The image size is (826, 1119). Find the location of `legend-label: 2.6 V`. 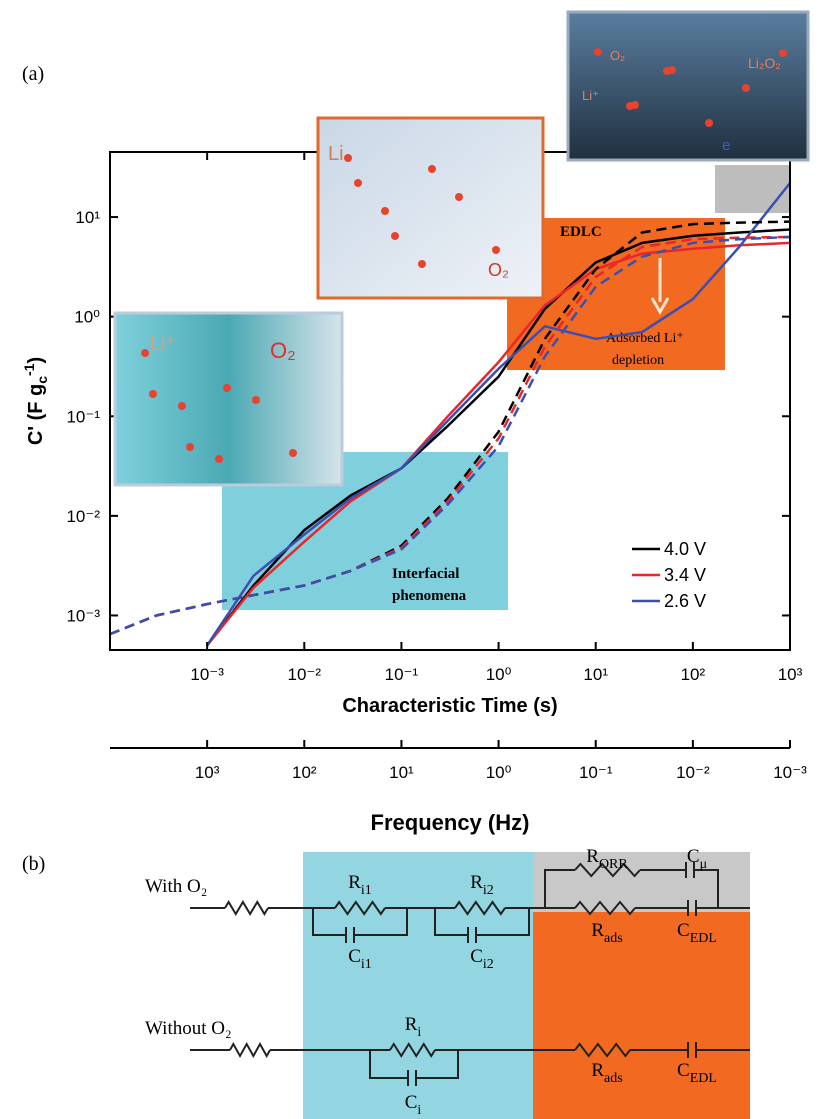

legend-label: 2.6 V is located at coordinates (685, 601).